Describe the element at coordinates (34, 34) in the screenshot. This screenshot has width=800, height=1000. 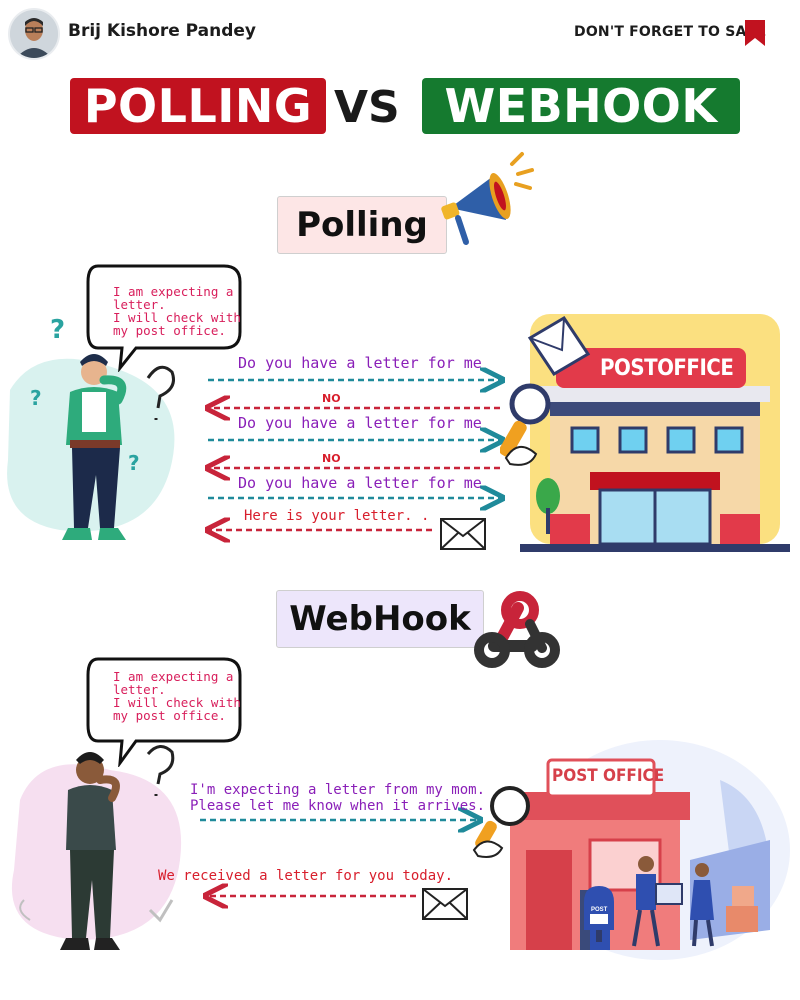
I see `author-avatar` at that location.